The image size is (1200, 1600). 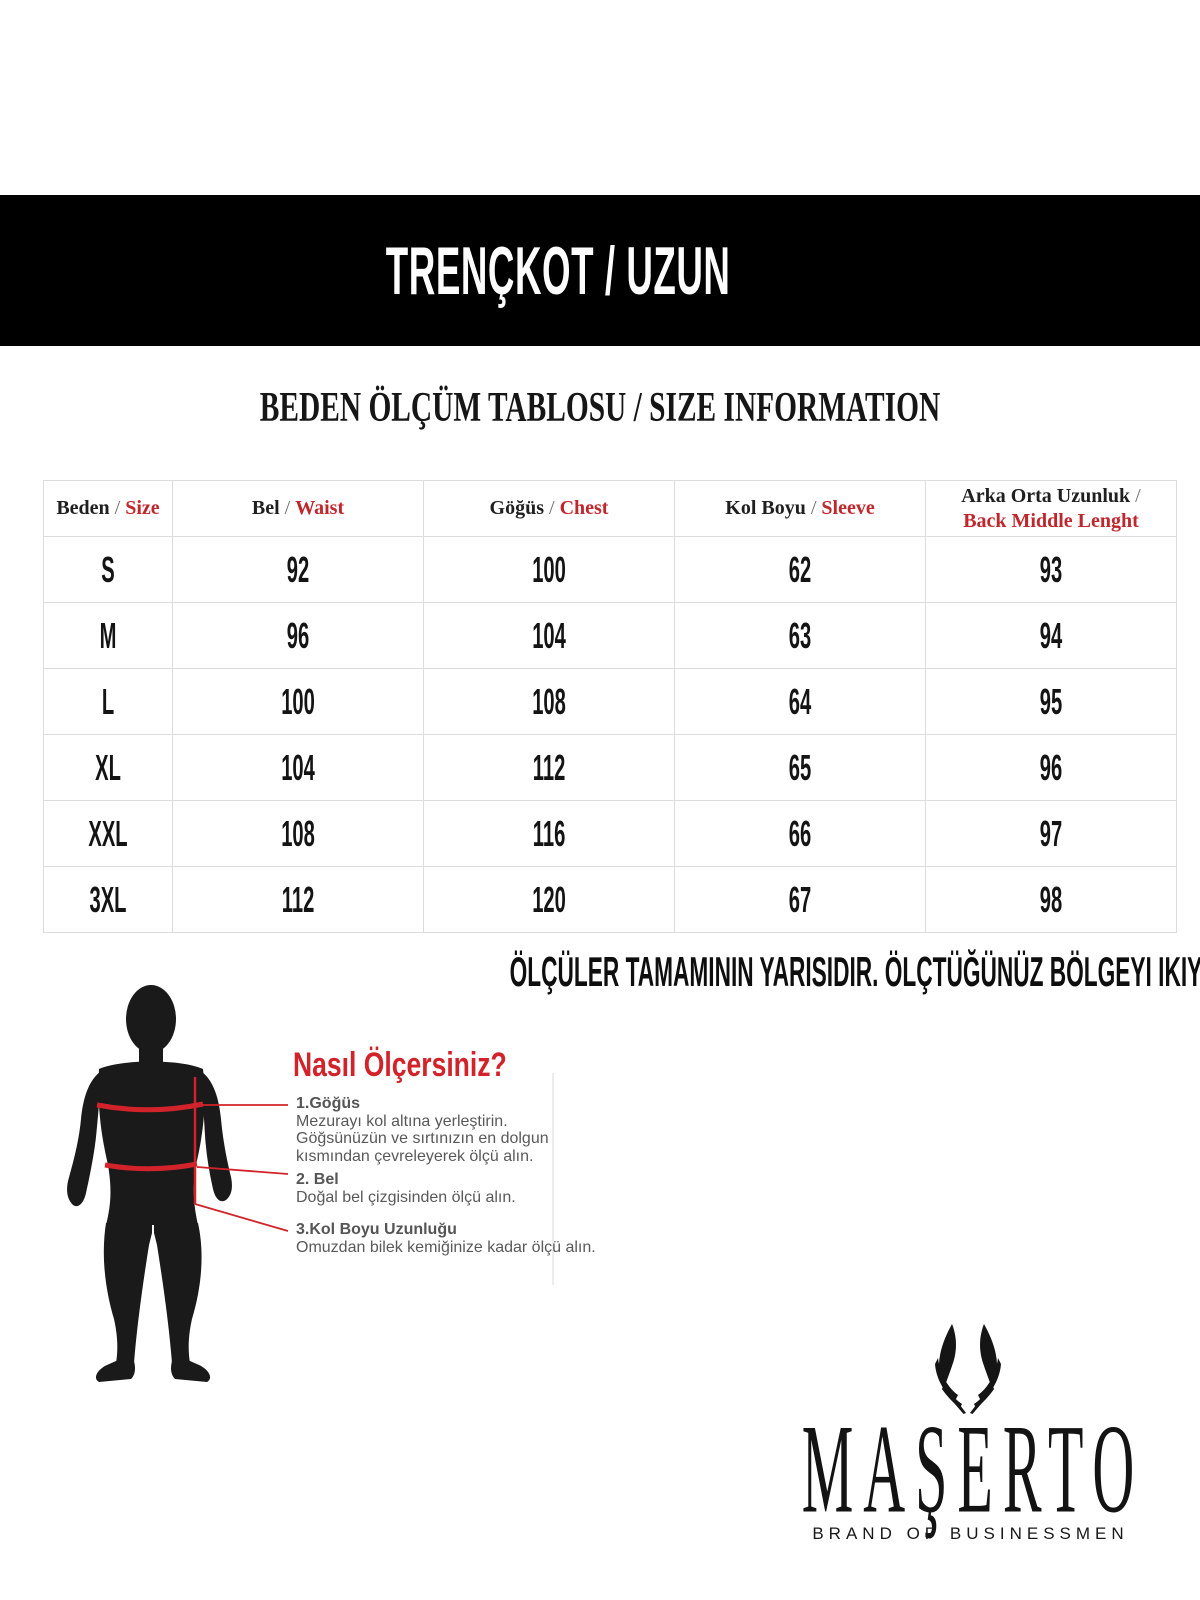 I want to click on section-heading: BEDEN ÖLÇÜM TABLOSU / SIZE INFORMATION, so click(x=600, y=408).